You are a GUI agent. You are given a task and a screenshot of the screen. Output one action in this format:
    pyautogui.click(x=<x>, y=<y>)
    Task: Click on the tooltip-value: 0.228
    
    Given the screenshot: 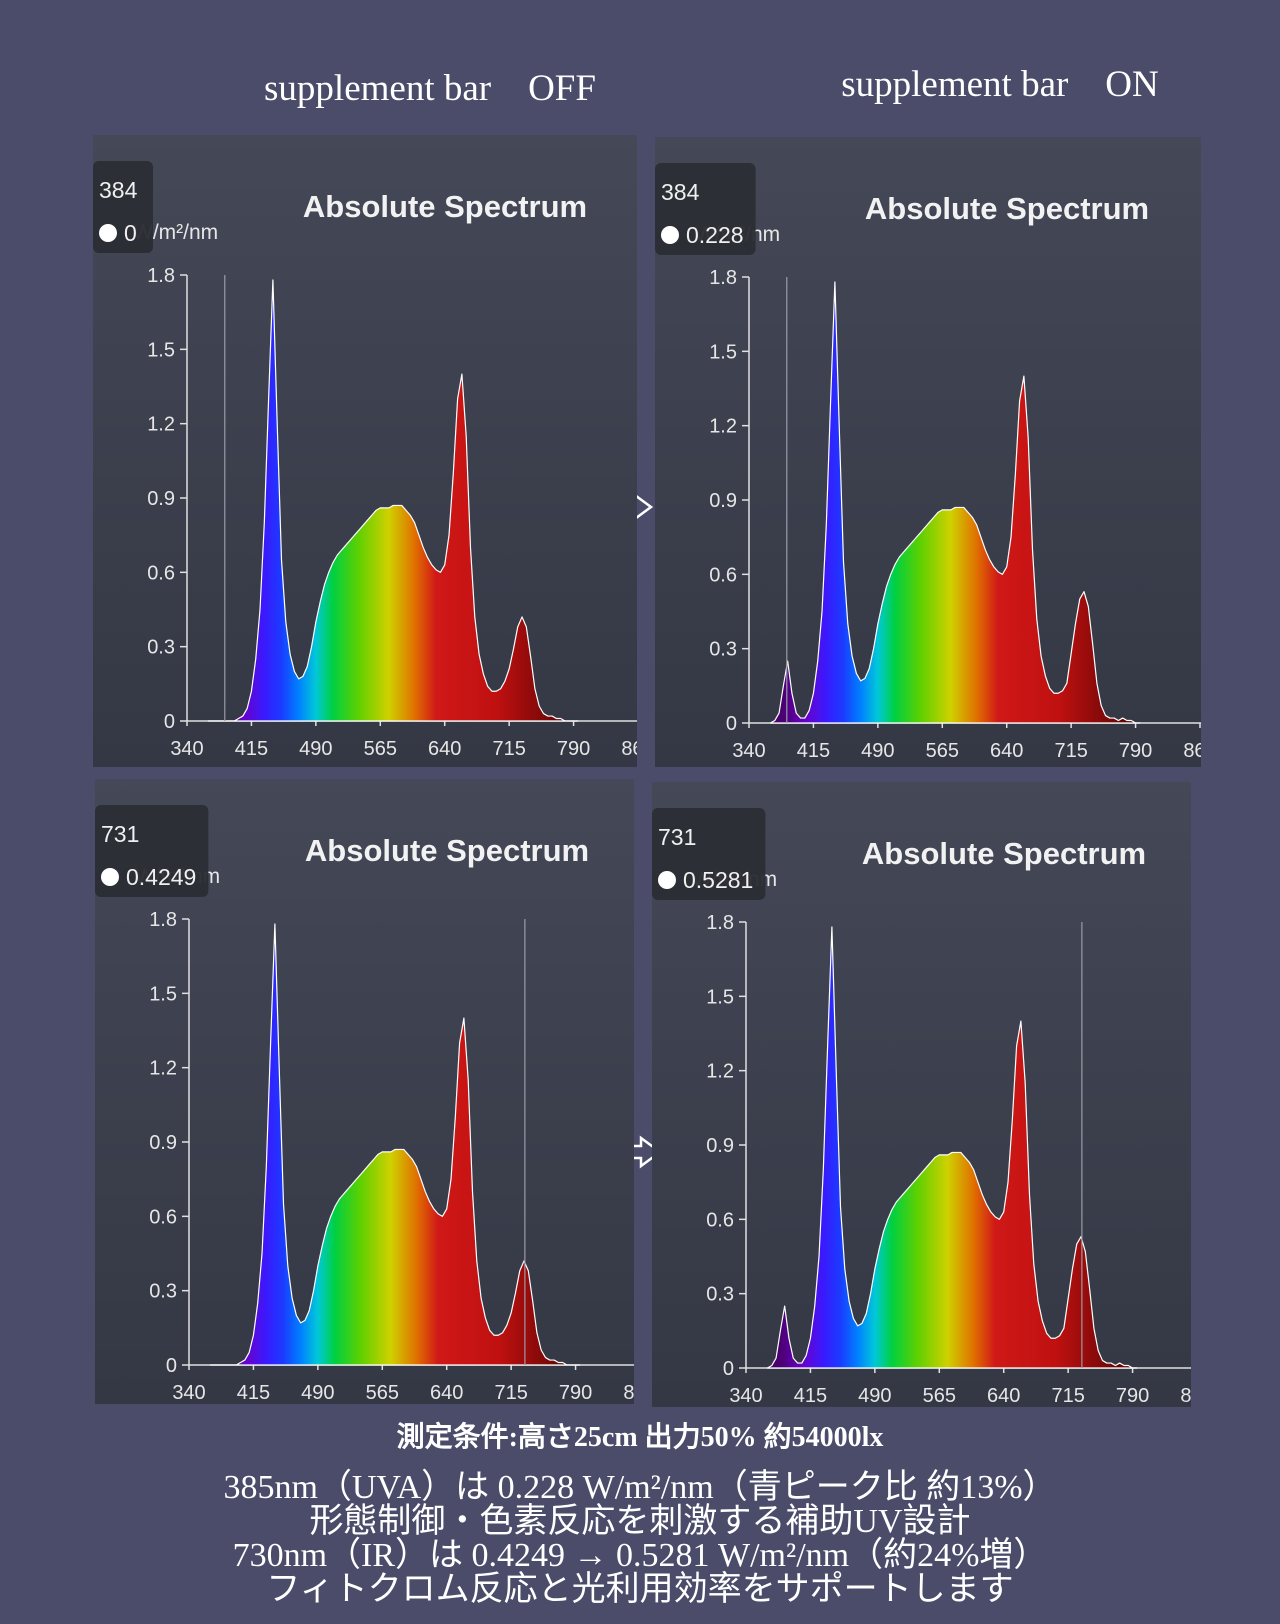 What is the action you would take?
    pyautogui.click(x=715, y=235)
    